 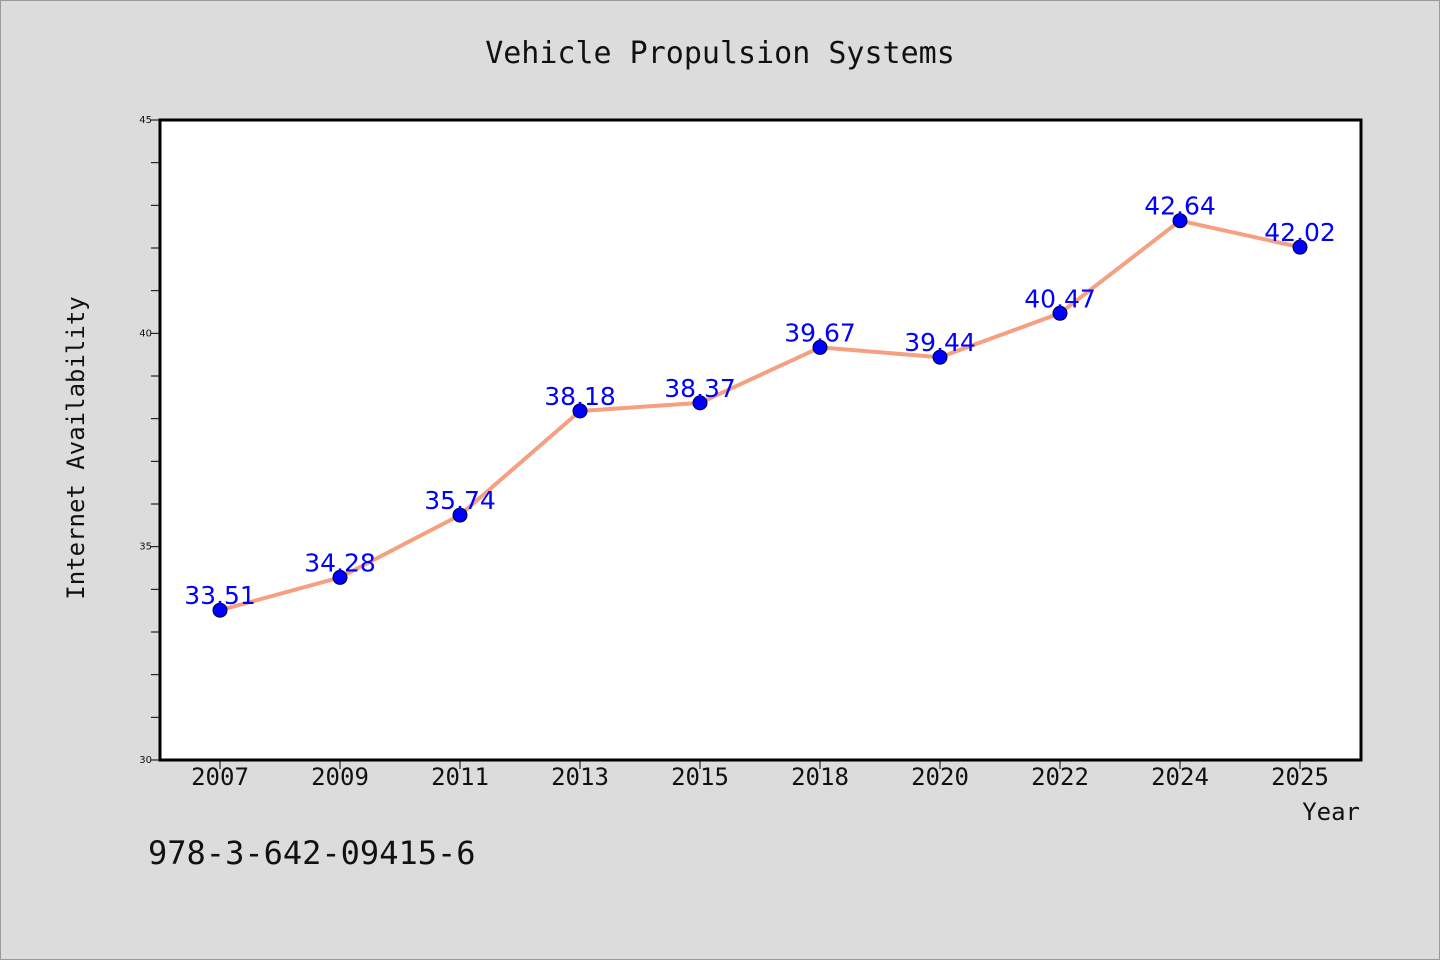 I want to click on y-axis: 30 35 40 45, so click(x=149, y=440).